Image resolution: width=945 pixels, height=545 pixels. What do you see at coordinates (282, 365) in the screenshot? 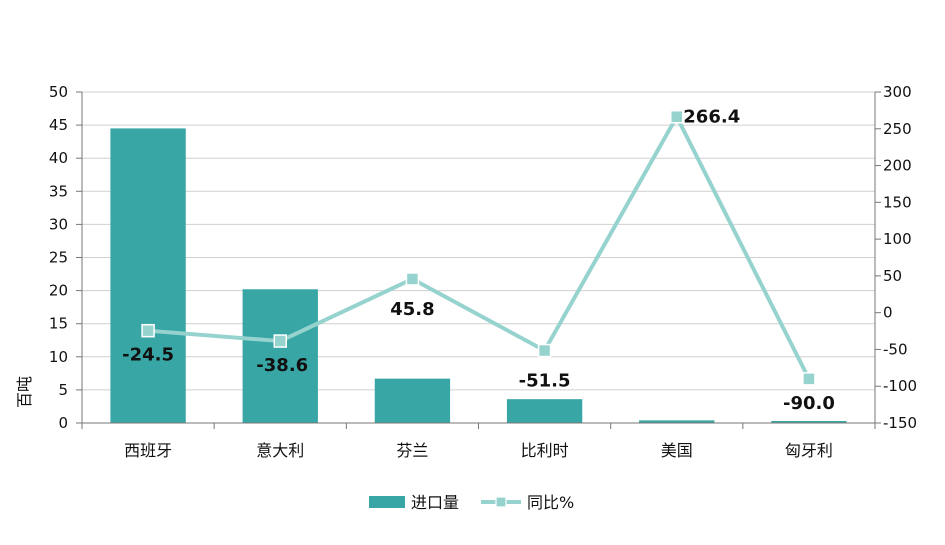
I see `data-label: -38.6` at bounding box center [282, 365].